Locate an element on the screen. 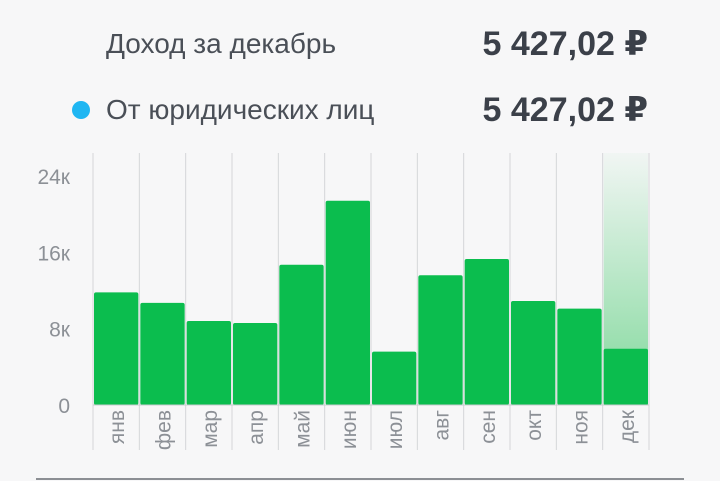  bar-июн is located at coordinates (347, 302).